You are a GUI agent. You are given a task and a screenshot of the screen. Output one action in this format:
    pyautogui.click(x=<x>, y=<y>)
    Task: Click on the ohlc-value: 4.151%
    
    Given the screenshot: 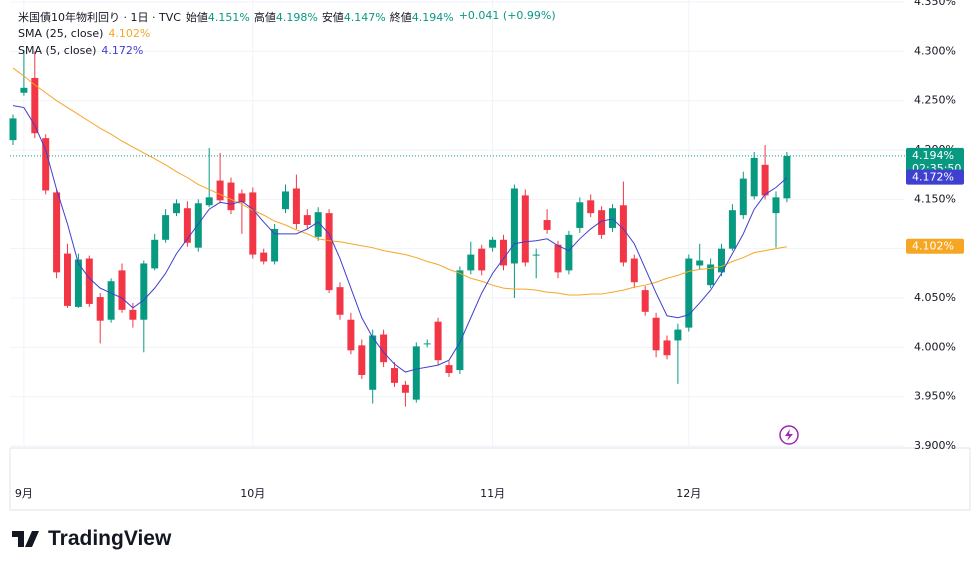 What is the action you would take?
    pyautogui.click(x=228, y=17)
    